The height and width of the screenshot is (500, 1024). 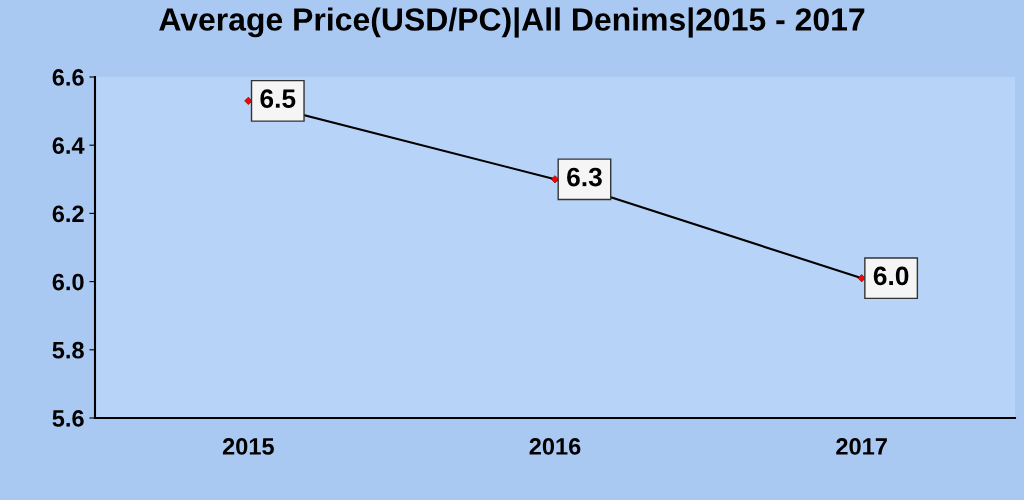 I want to click on y-tick-label: 6.0, so click(x=68, y=282).